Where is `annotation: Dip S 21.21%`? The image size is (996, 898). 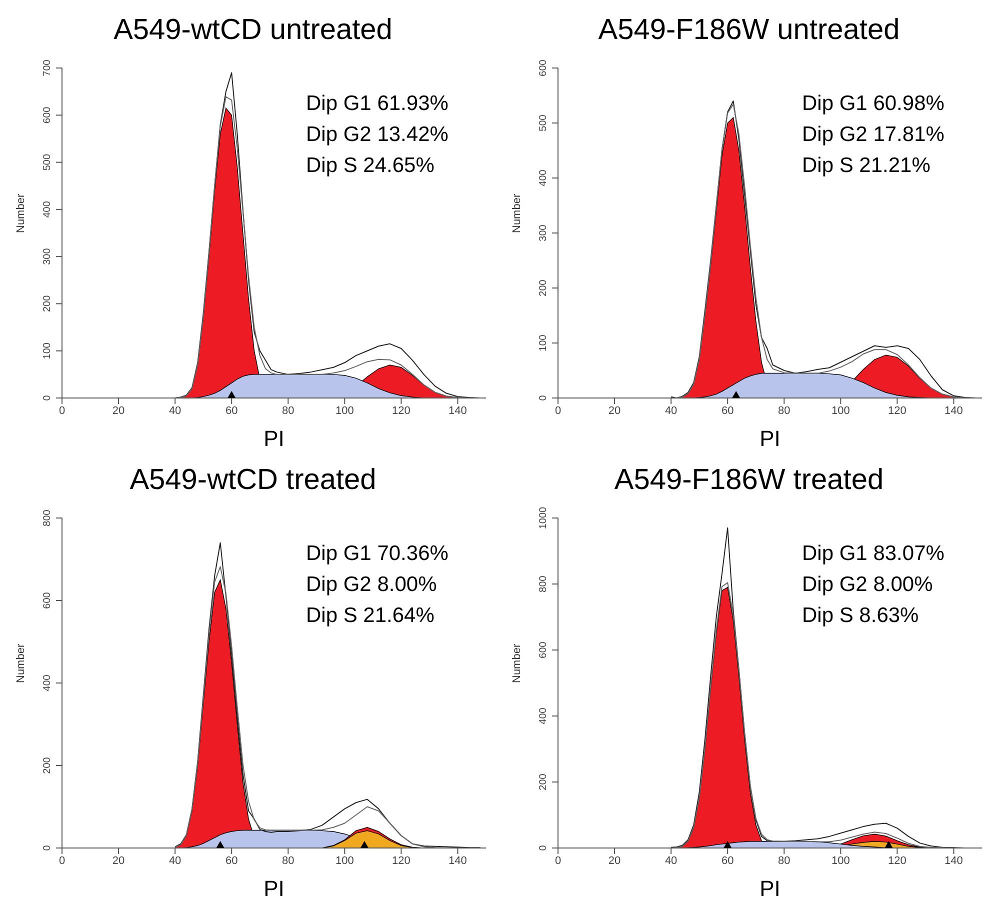
annotation: Dip S 21.21% is located at coordinates (867, 166).